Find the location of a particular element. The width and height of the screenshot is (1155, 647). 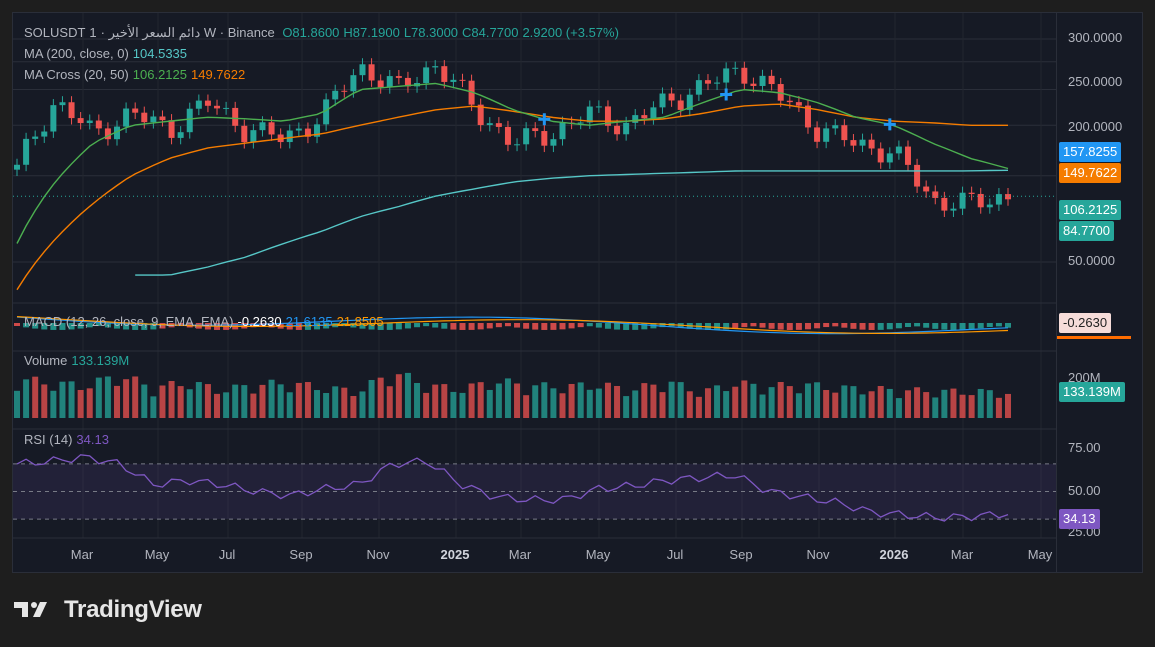

price-axis is located at coordinates (1100, 292).